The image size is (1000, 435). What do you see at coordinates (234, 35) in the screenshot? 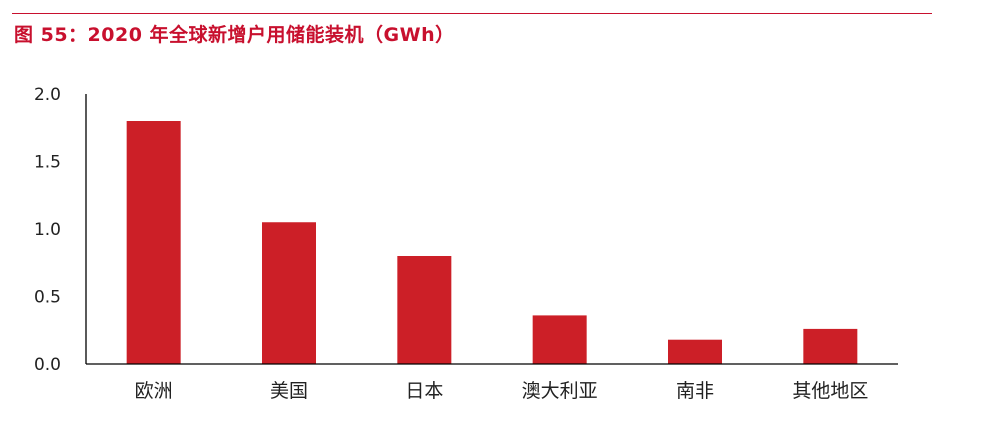
I see `figure-title: 图 55：2020 年全球新增户用储能装机（GWh）` at bounding box center [234, 35].